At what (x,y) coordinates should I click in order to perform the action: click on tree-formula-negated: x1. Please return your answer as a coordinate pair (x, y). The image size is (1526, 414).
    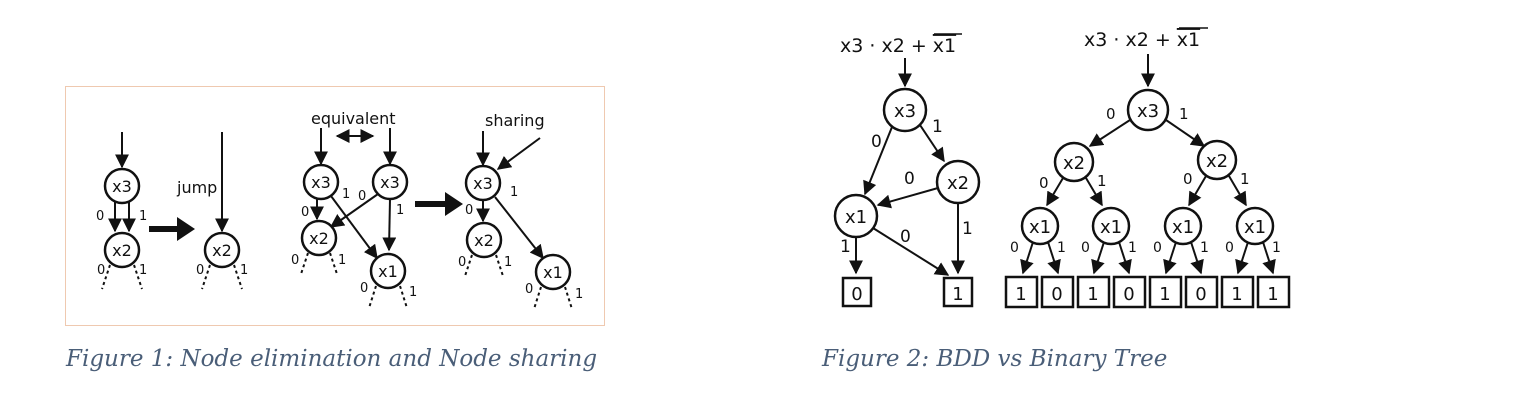
    Looking at the image, I should click on (1188, 40).